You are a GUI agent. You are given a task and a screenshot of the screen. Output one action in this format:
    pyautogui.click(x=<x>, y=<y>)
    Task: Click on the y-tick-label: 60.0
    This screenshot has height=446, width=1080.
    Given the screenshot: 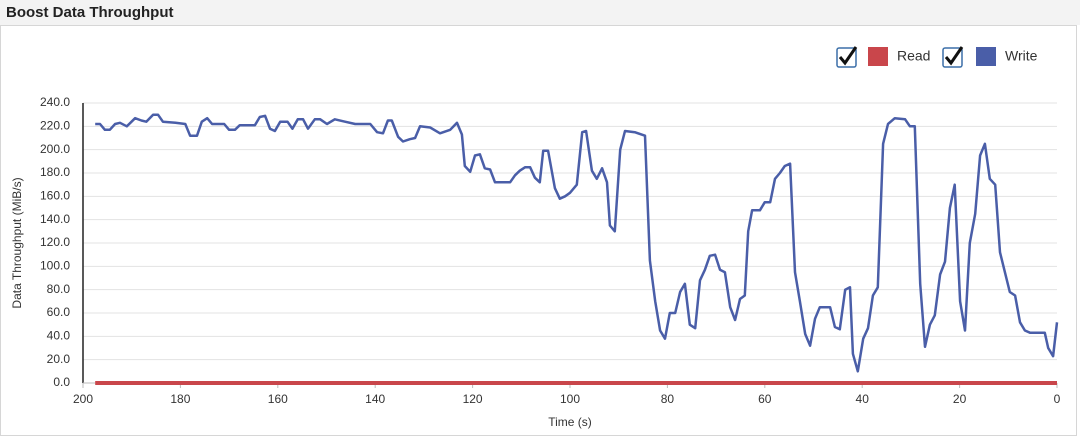 What is the action you would take?
    pyautogui.click(x=59, y=312)
    